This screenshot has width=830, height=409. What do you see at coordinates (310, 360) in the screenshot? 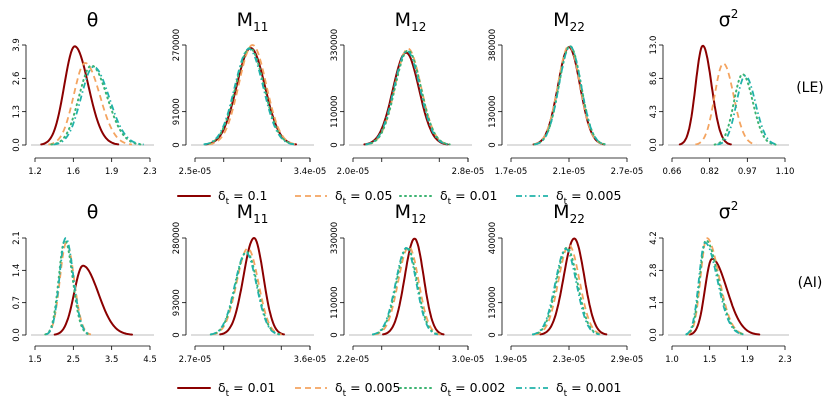
I see `x-tick-label: 3.6e-05` at bounding box center [310, 360].